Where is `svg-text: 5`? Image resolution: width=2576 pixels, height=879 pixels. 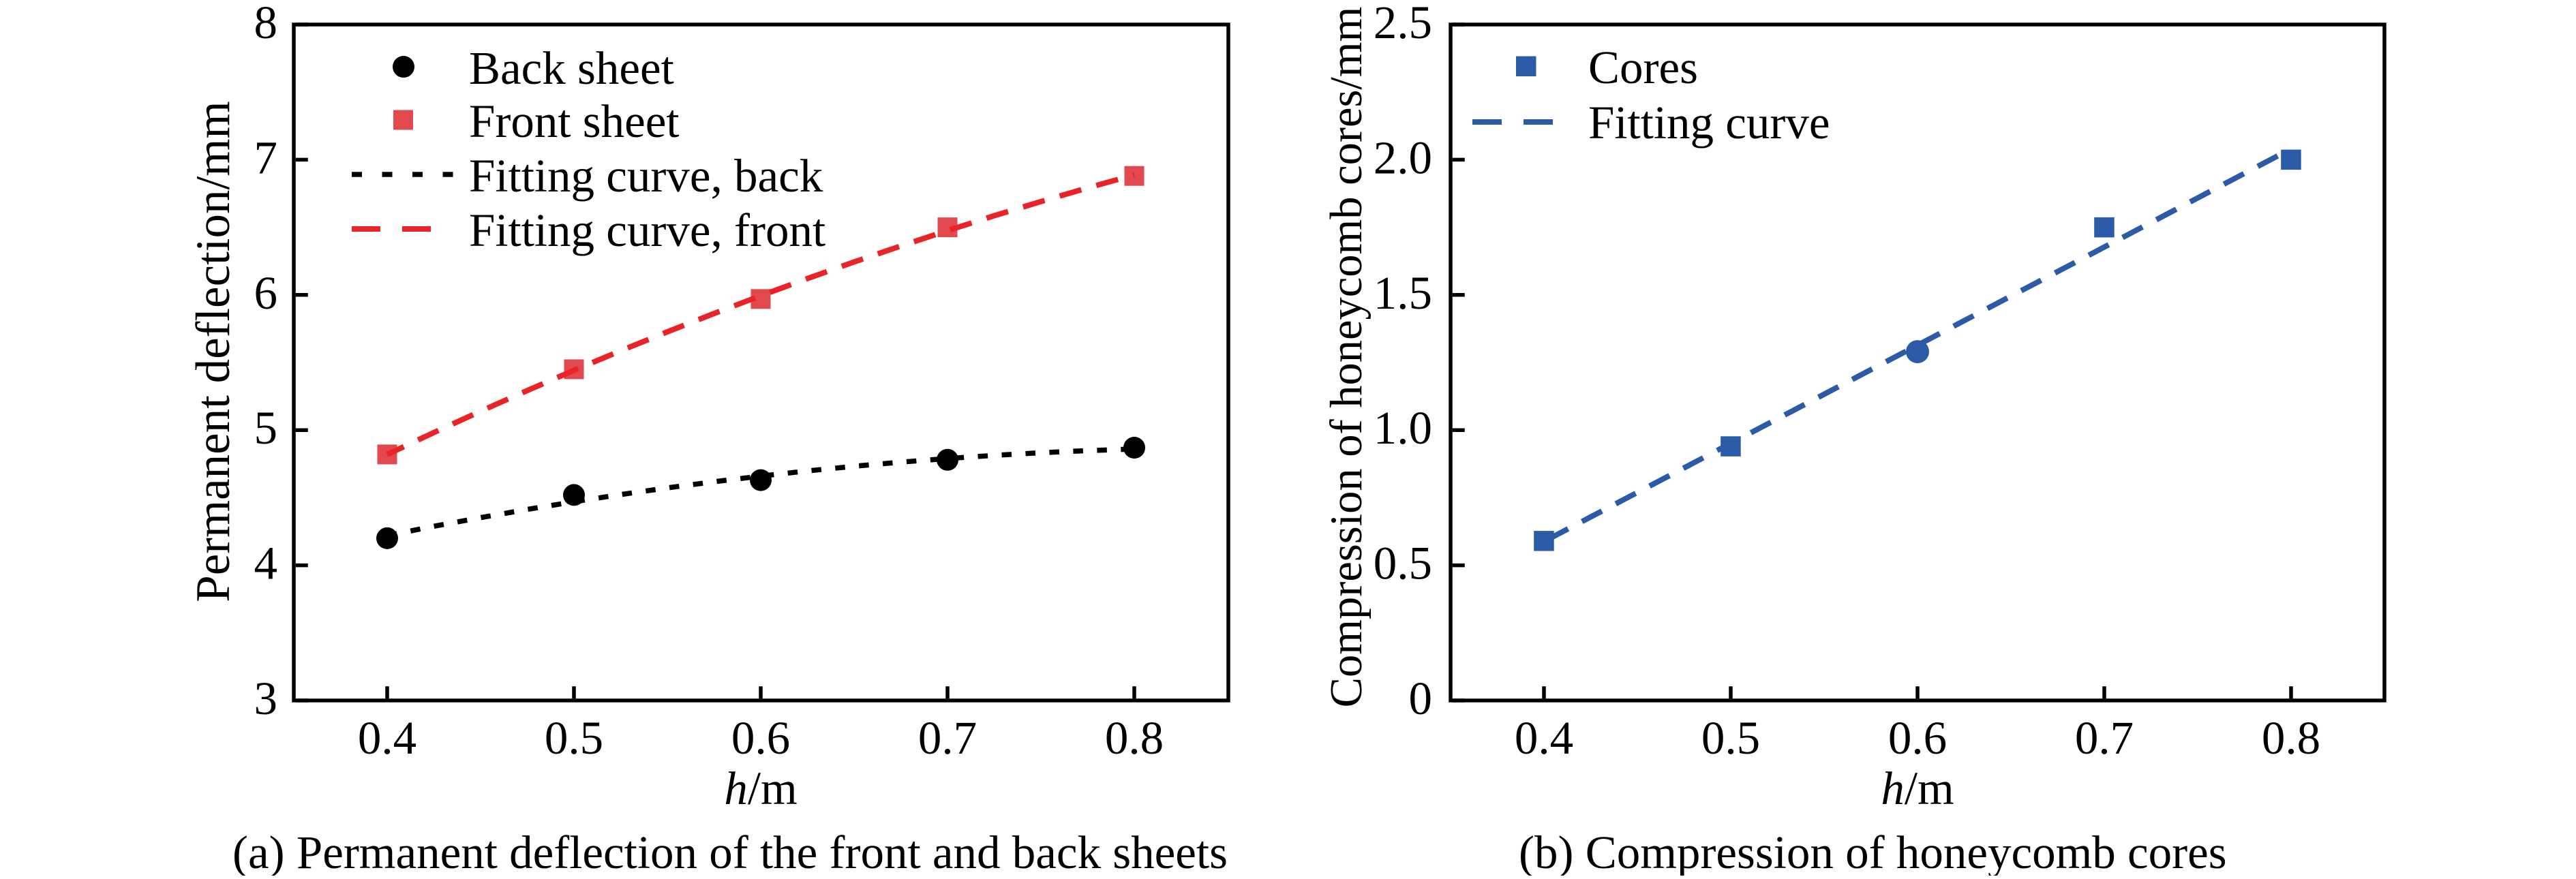
svg-text: 5 is located at coordinates (266, 428).